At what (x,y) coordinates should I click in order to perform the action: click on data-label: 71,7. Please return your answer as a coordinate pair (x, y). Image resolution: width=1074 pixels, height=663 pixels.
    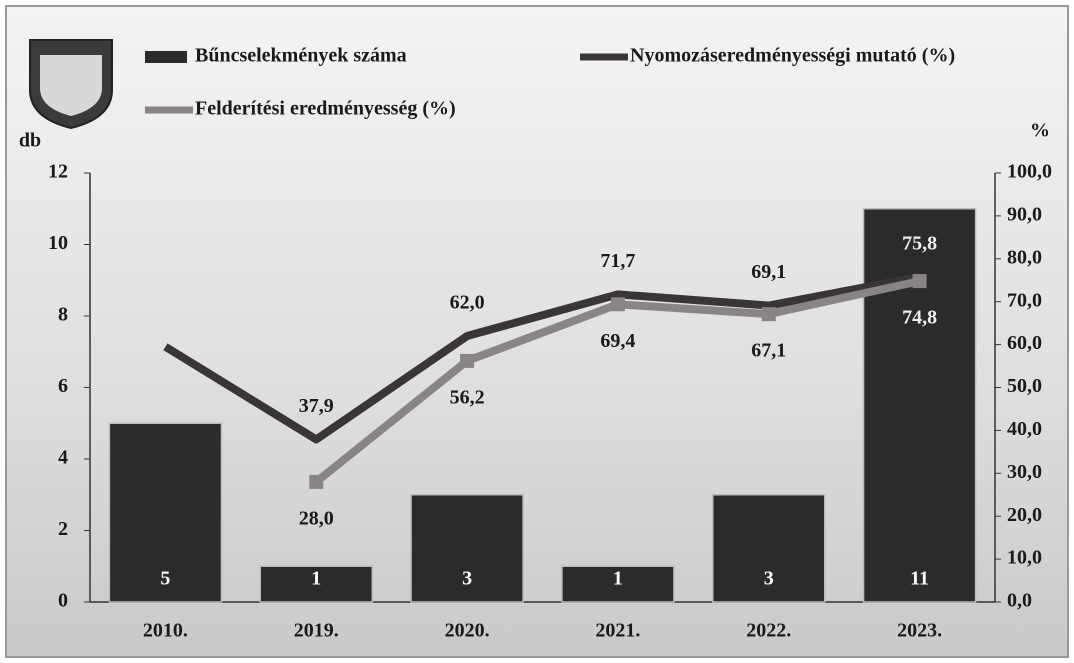
    Looking at the image, I should click on (617, 261).